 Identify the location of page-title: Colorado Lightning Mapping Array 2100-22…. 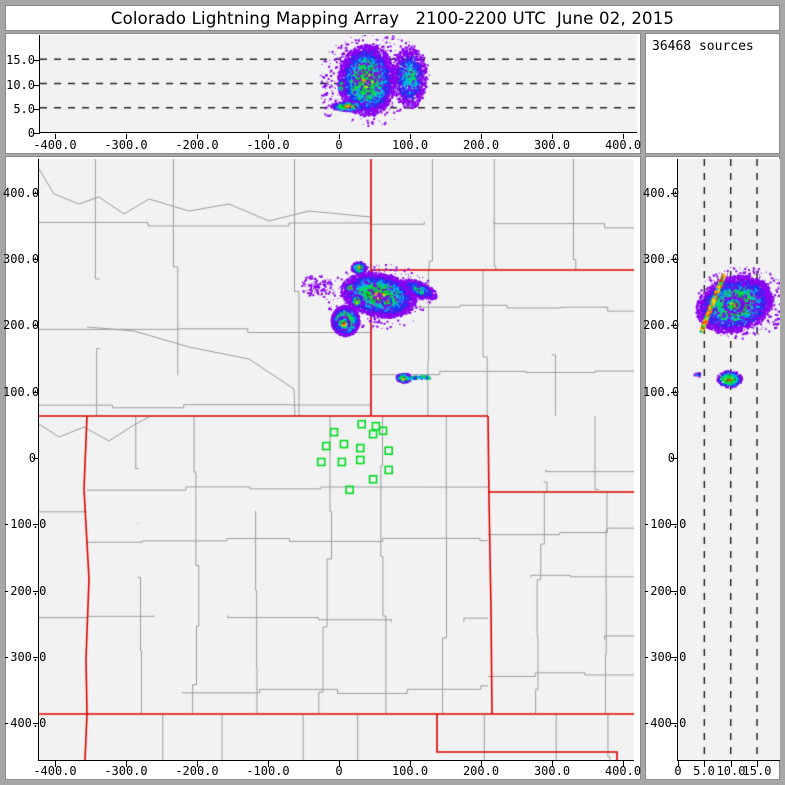
(392, 18).